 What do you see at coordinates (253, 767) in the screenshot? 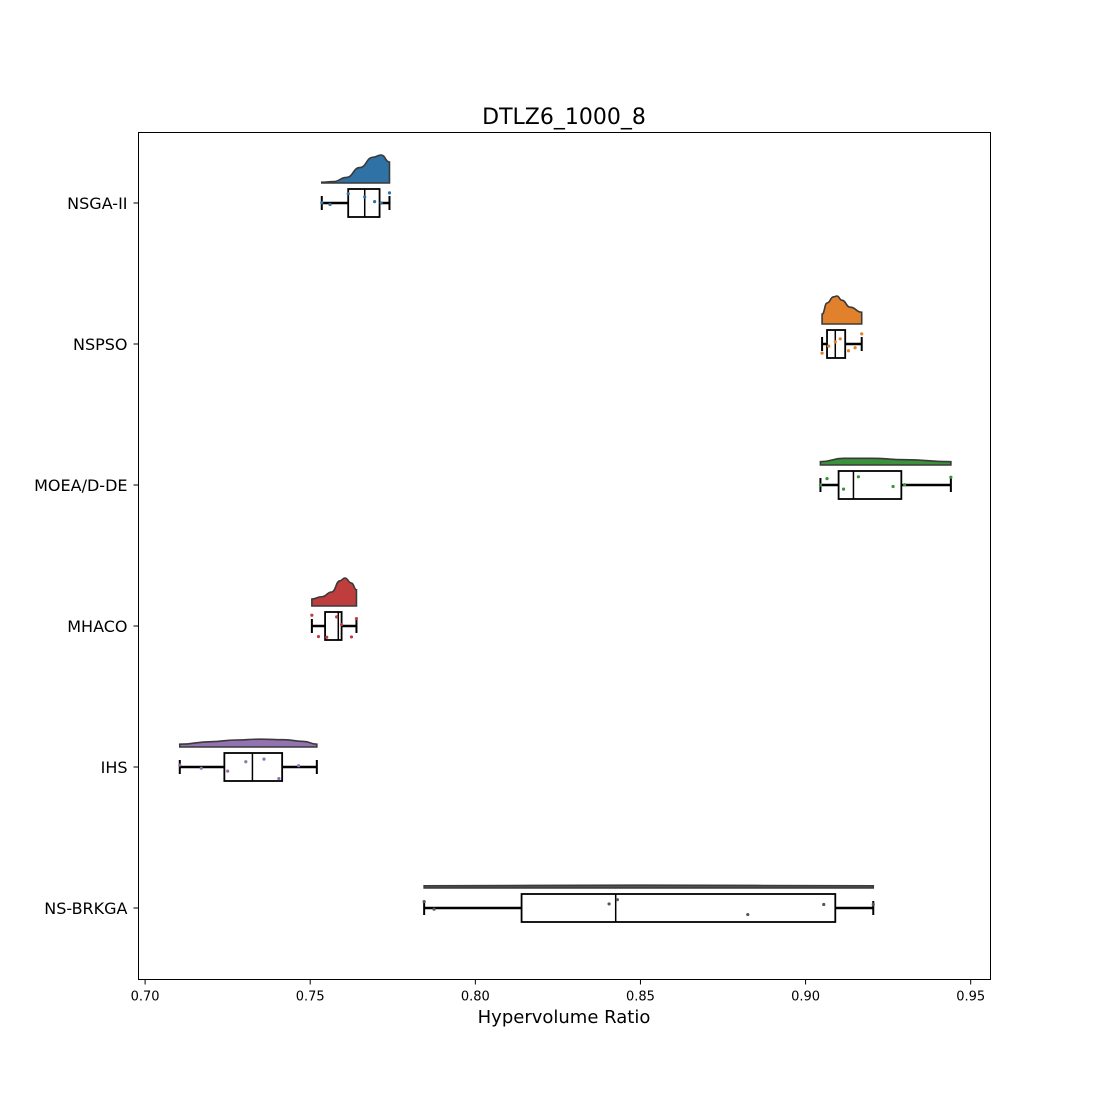
I see `box-ihs` at bounding box center [253, 767].